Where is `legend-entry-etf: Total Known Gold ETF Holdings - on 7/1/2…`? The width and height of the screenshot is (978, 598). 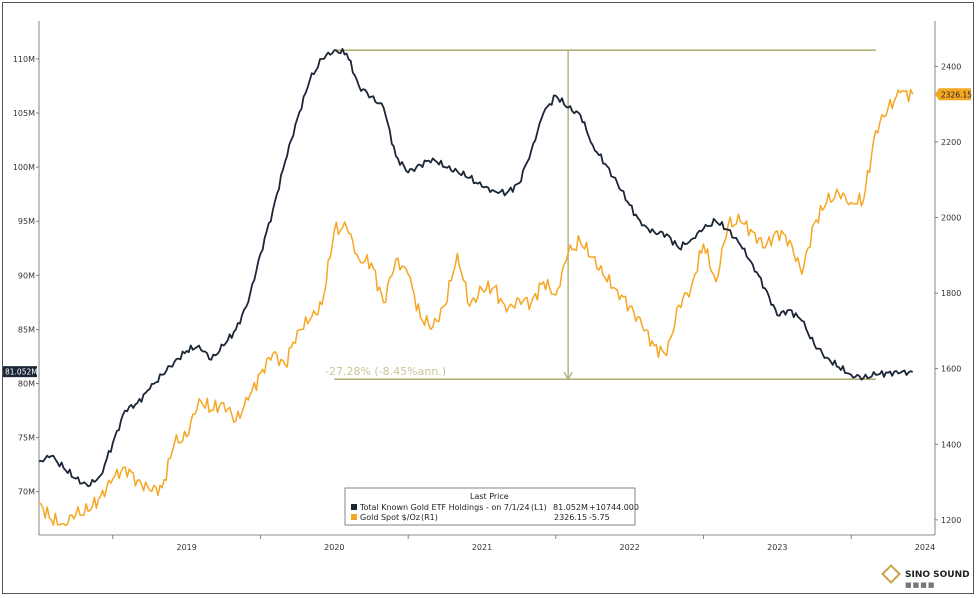 legend-entry-etf: Total Known Gold ETF Holdings - on 7/1/2… is located at coordinates (495, 507).